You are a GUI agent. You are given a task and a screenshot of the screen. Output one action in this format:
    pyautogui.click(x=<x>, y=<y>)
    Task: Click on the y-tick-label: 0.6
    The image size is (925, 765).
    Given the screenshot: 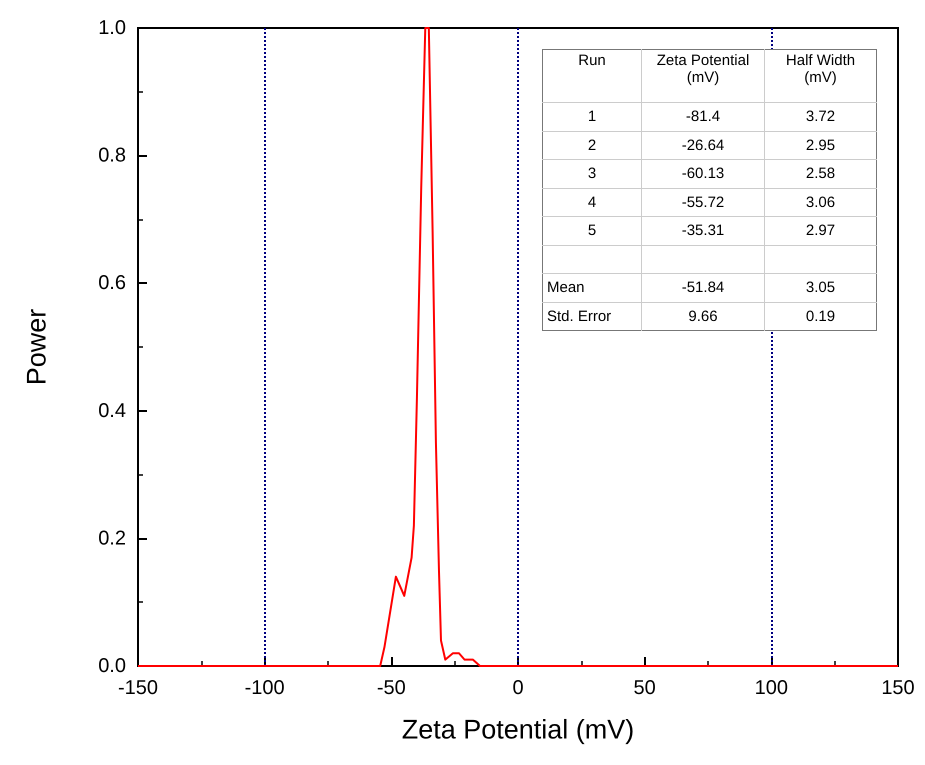 What is the action you would take?
    pyautogui.click(x=112, y=283)
    